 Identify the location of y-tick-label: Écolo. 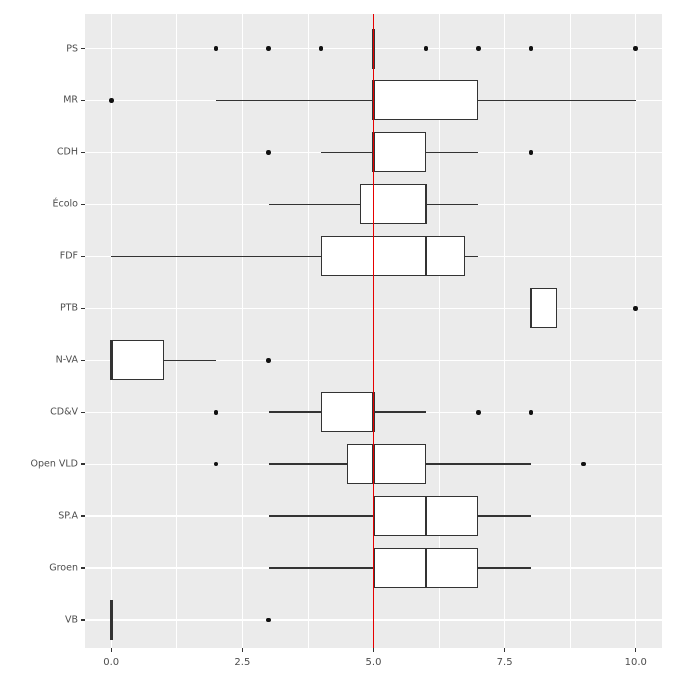
(65, 204).